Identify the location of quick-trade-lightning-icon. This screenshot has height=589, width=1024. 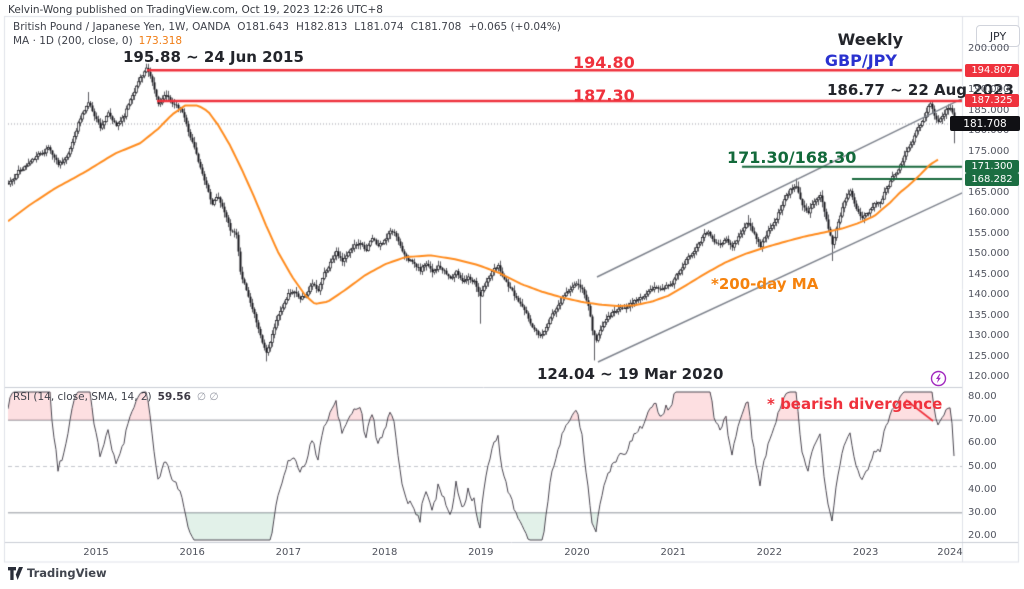
(938, 378).